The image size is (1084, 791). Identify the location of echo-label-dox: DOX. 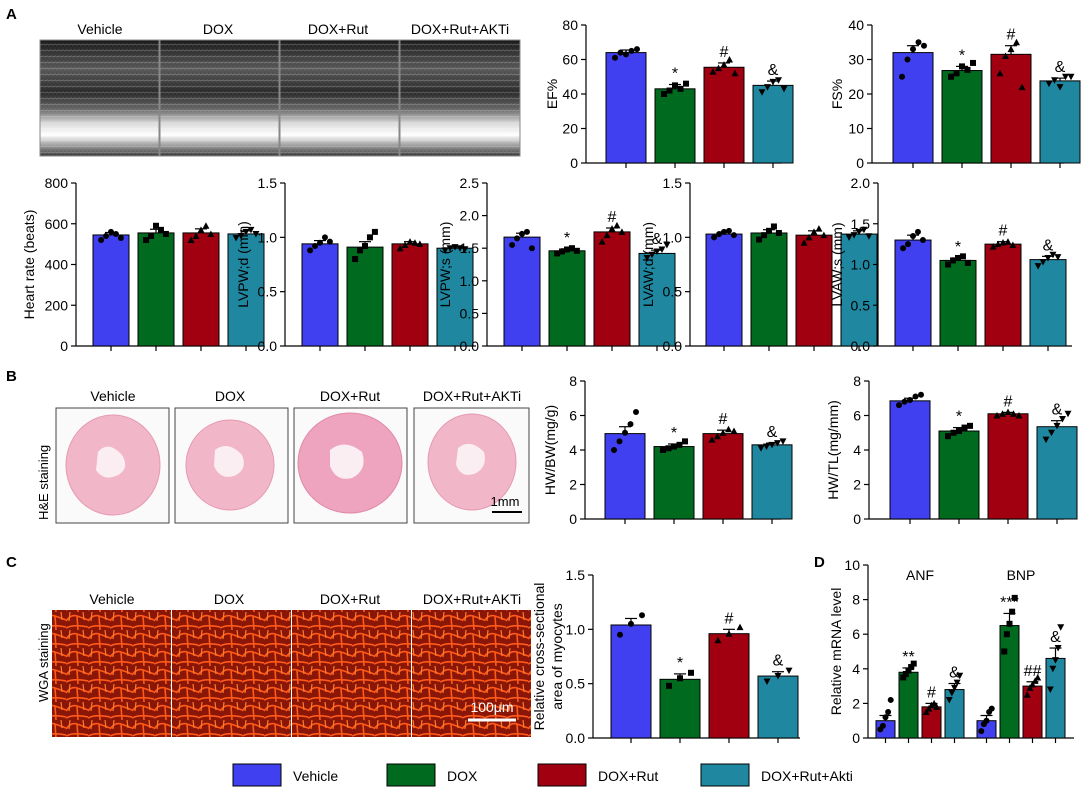
(218, 29).